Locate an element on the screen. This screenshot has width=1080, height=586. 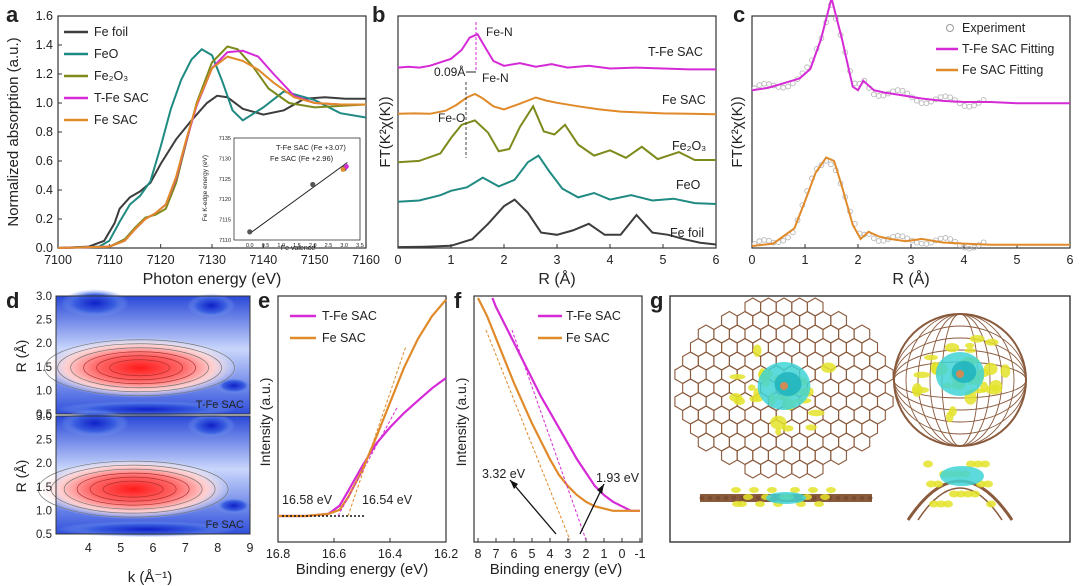
d-ytick-label: 1.5 is located at coordinates (44, 368).